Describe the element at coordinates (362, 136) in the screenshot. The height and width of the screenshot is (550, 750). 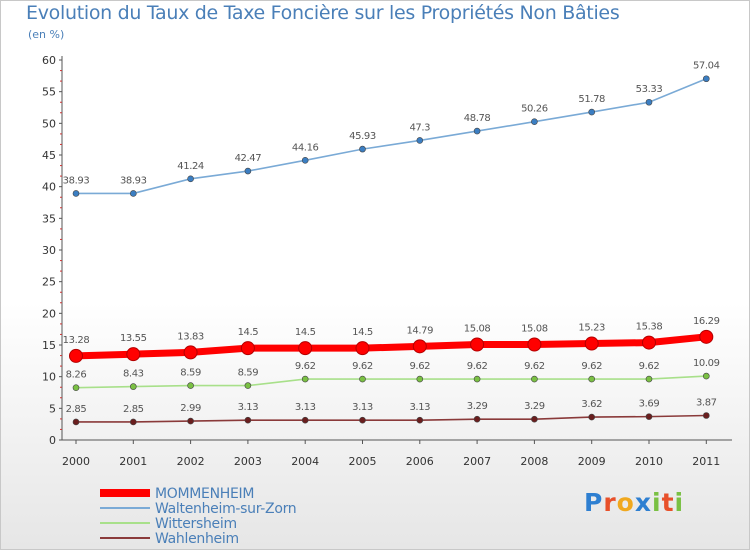
I see `data-label-waltenheim-sur-zorn: 45.93` at that location.